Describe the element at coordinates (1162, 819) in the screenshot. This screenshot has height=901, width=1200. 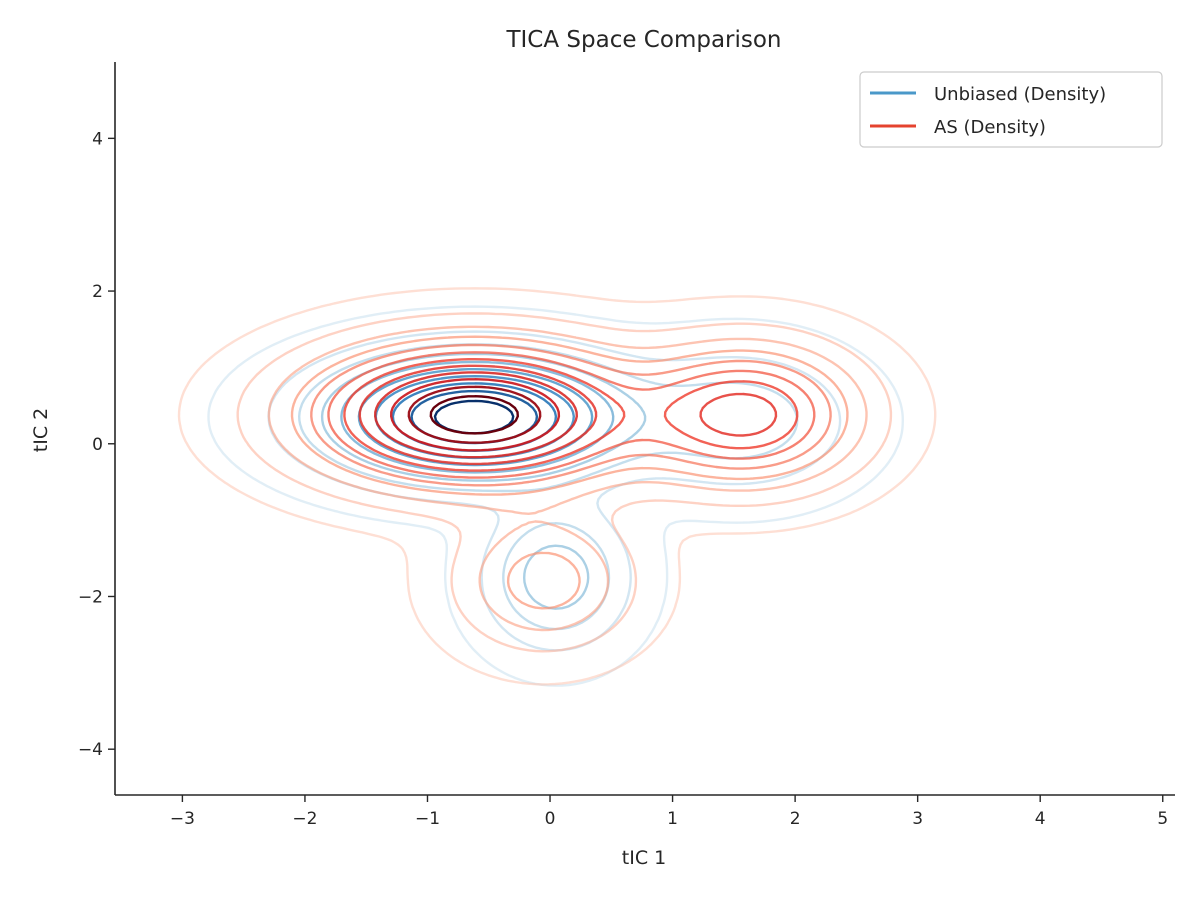
I see `x-tick-label: 5` at that location.